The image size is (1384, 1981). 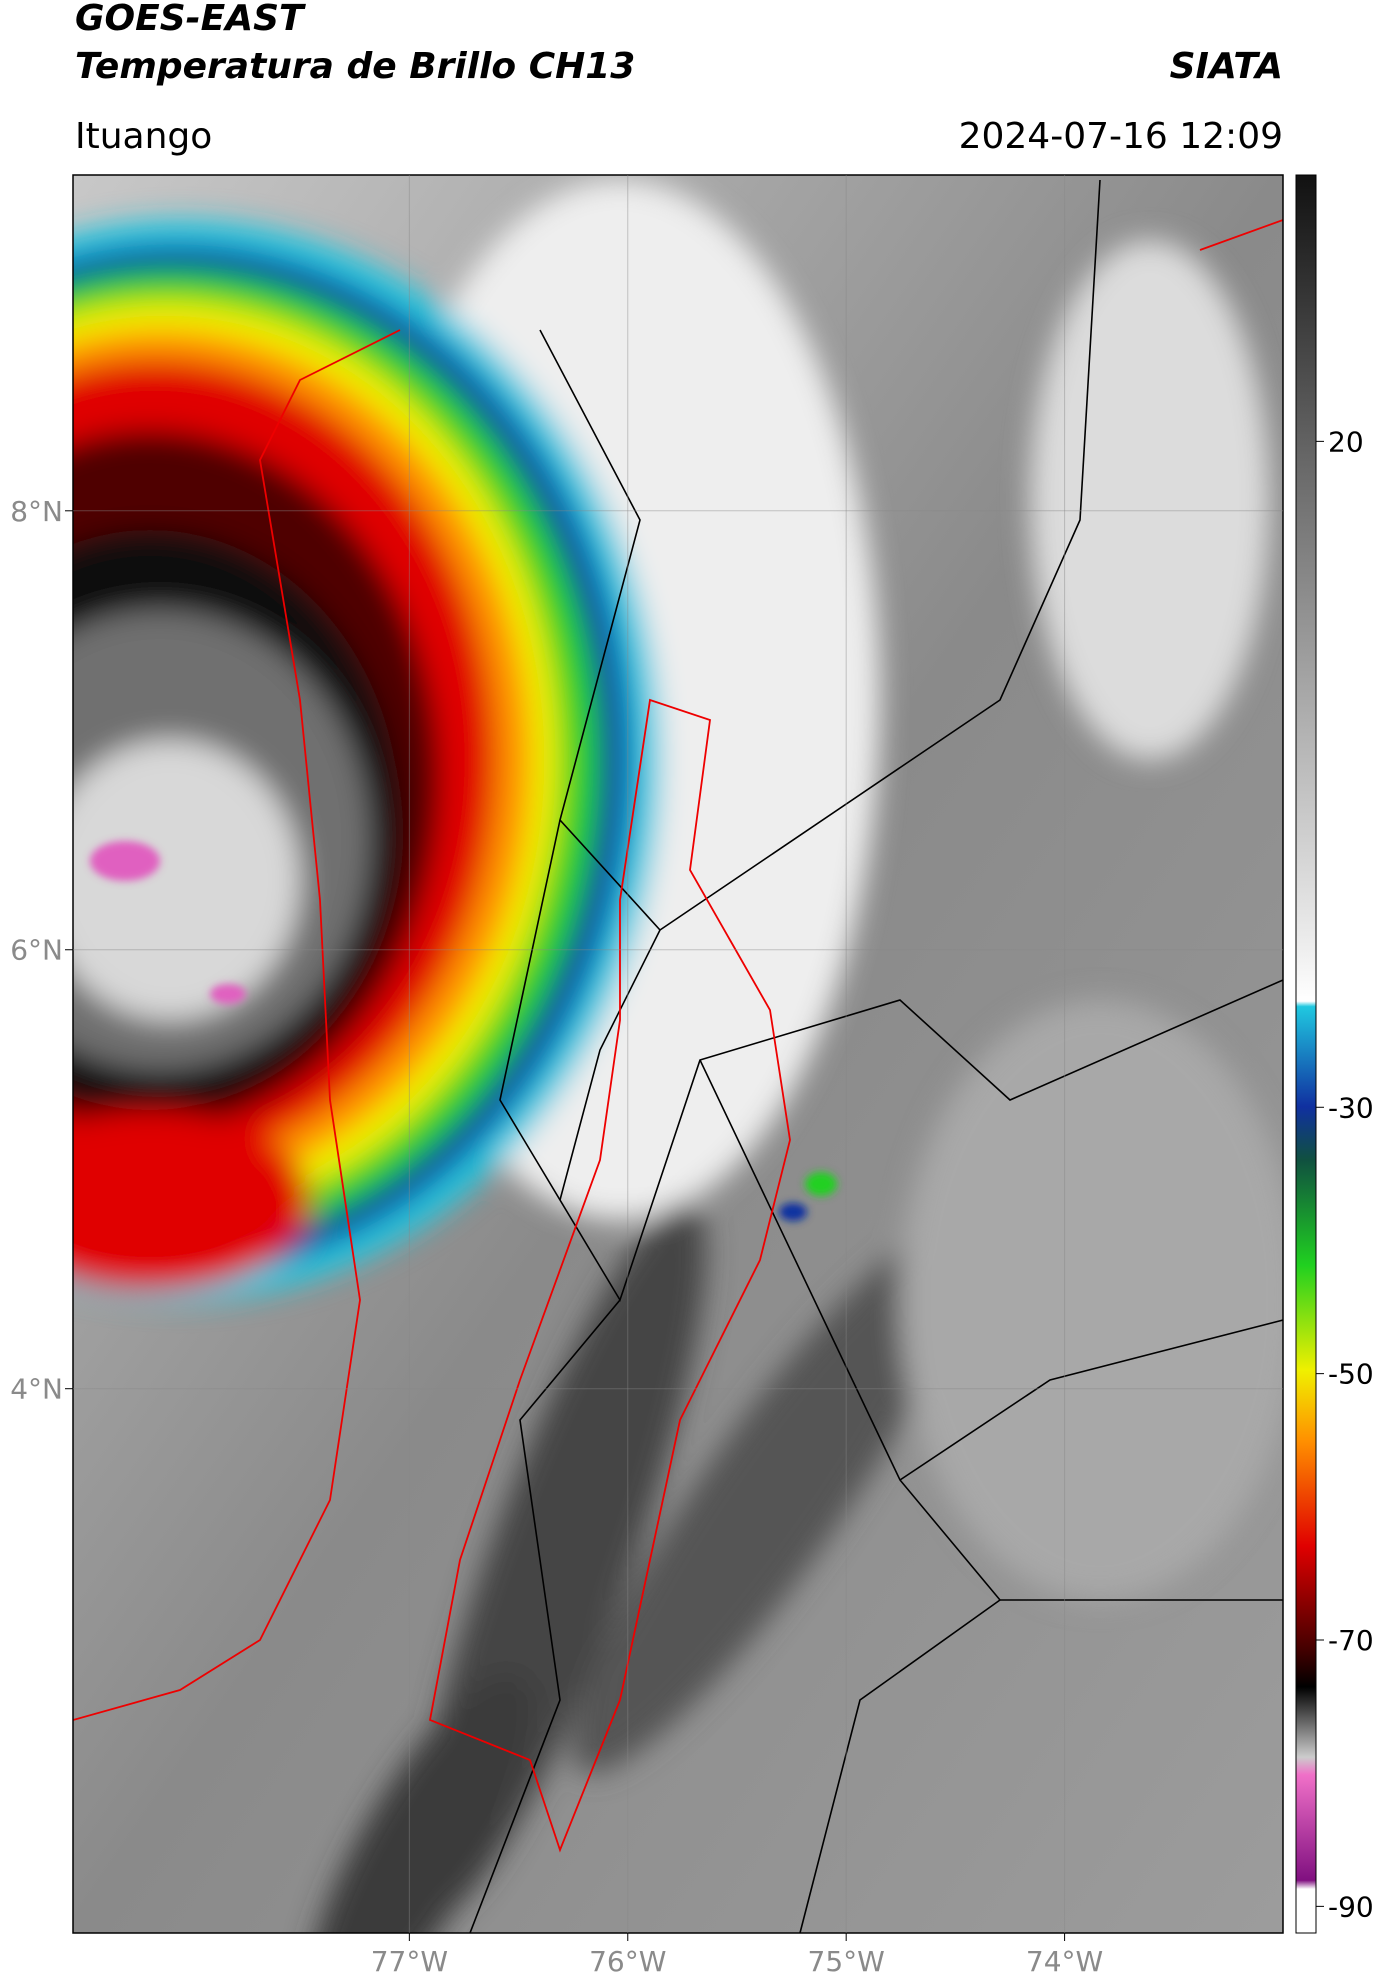 I want to click on x-tick-label: 76°W, so click(x=627, y=1961).